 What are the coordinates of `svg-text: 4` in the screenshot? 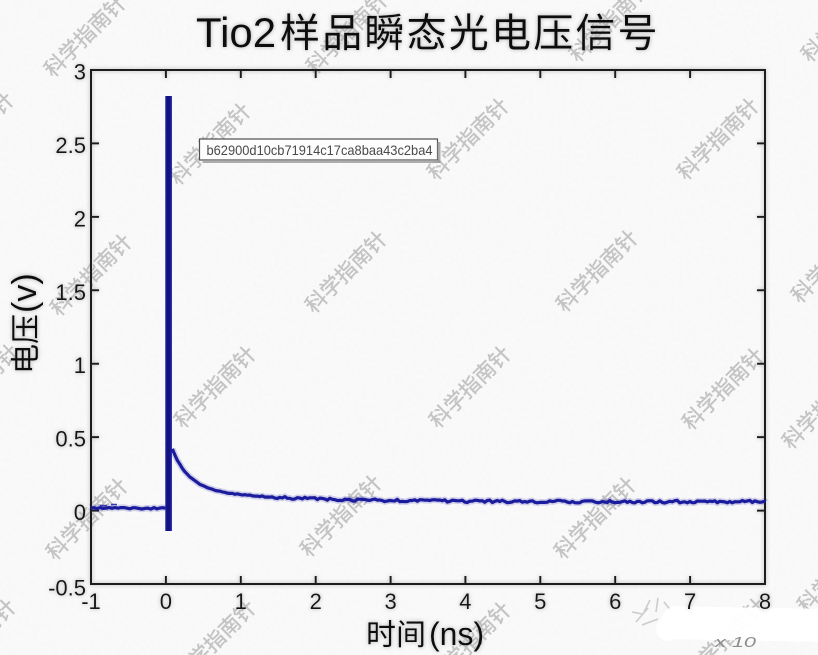 It's located at (465, 601).